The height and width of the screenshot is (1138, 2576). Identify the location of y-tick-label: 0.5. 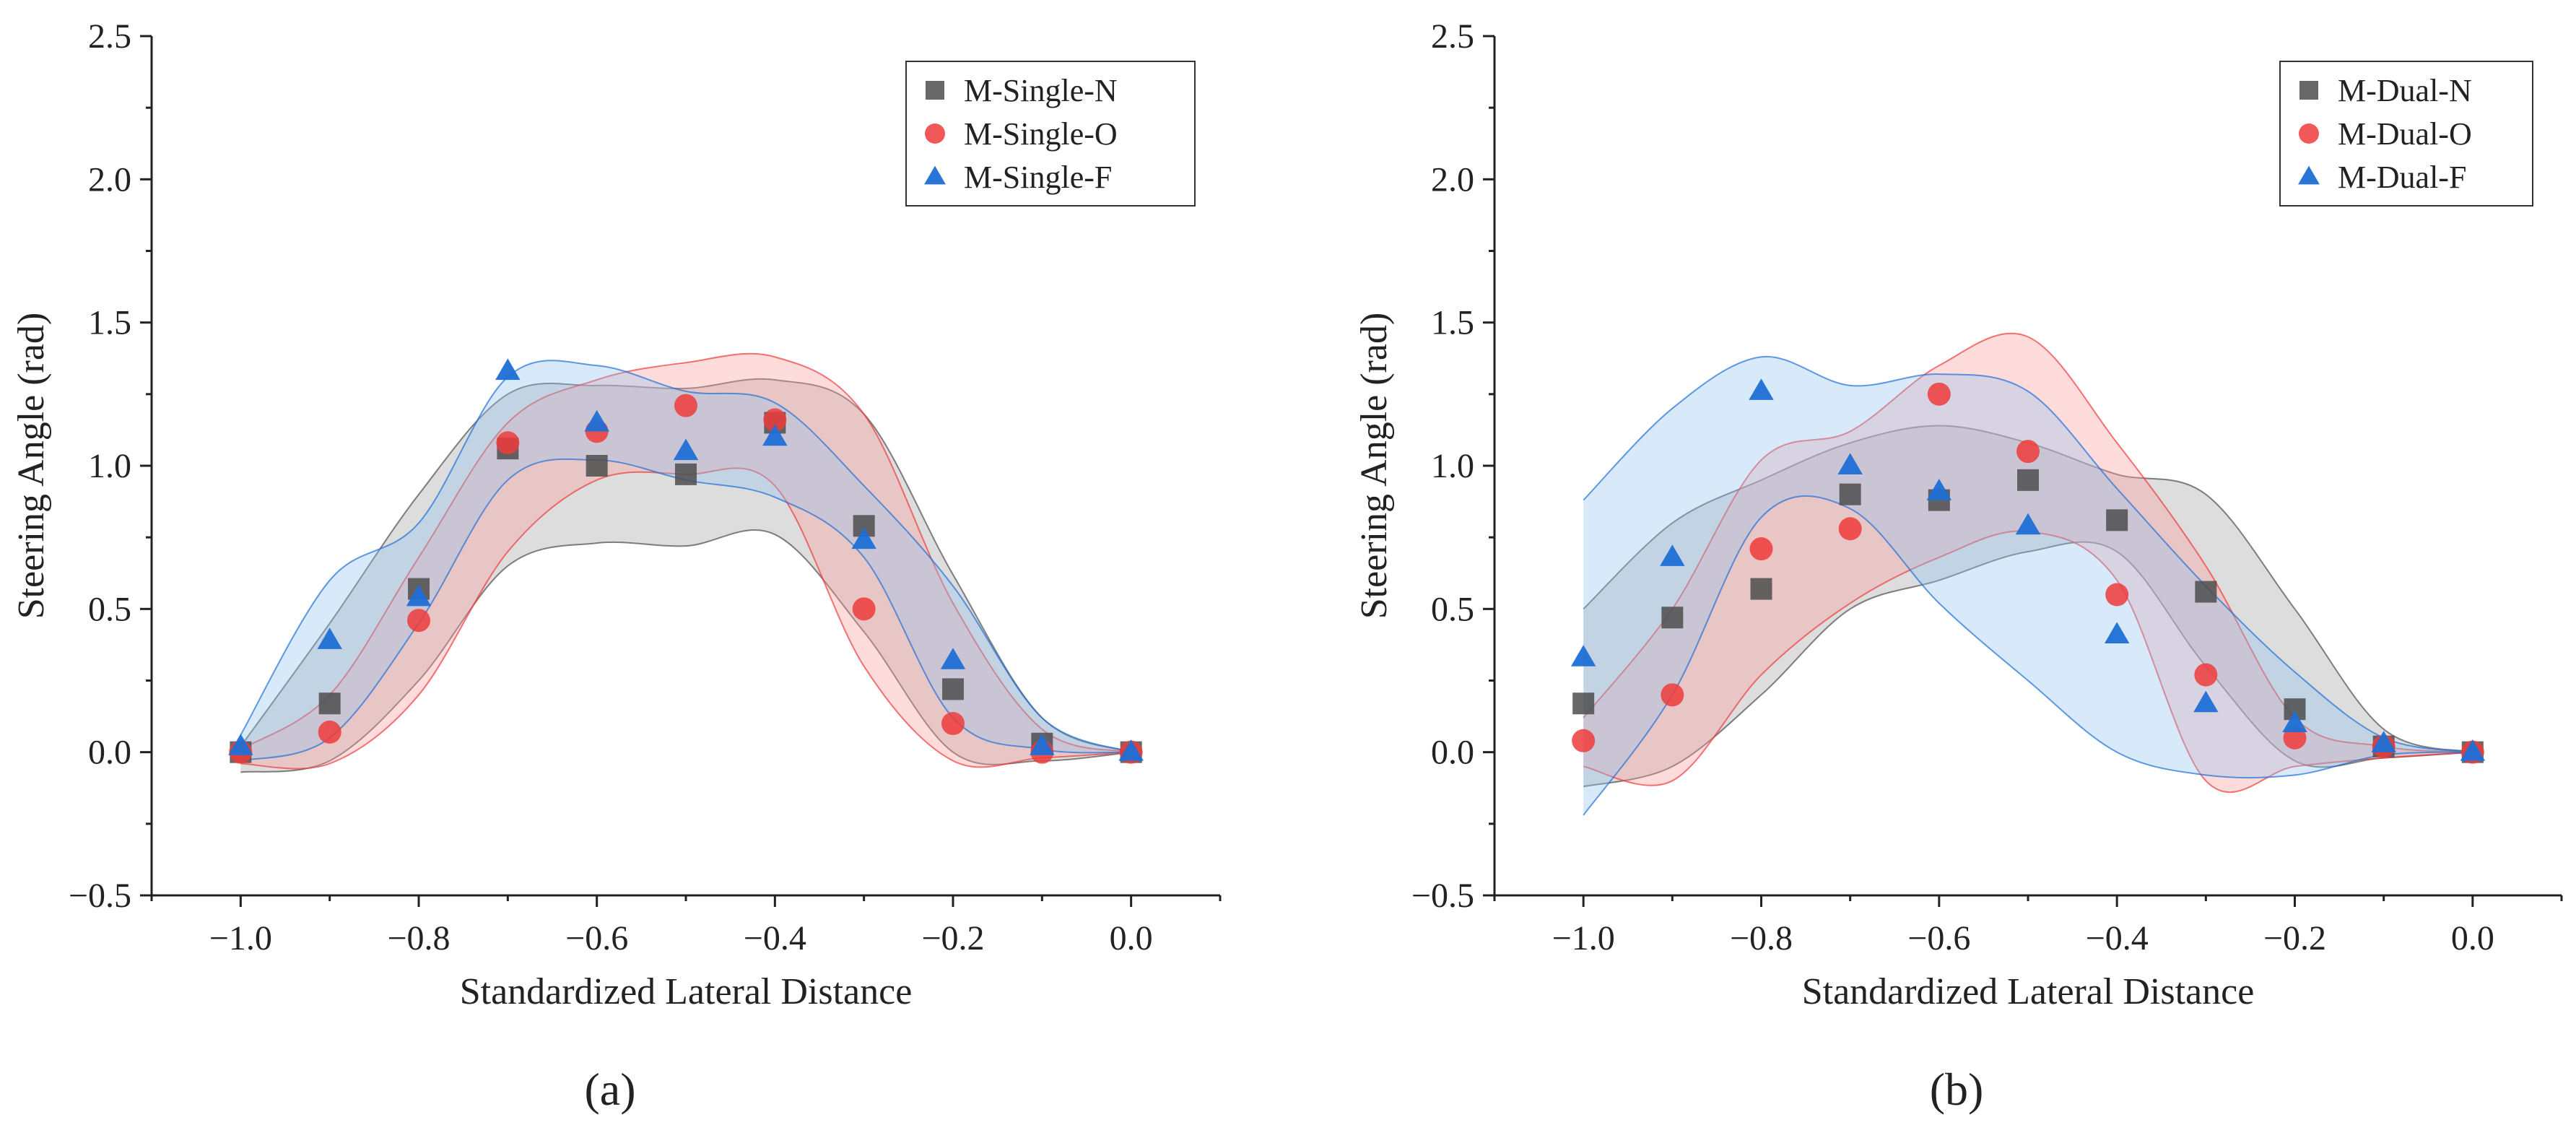
(1452, 609).